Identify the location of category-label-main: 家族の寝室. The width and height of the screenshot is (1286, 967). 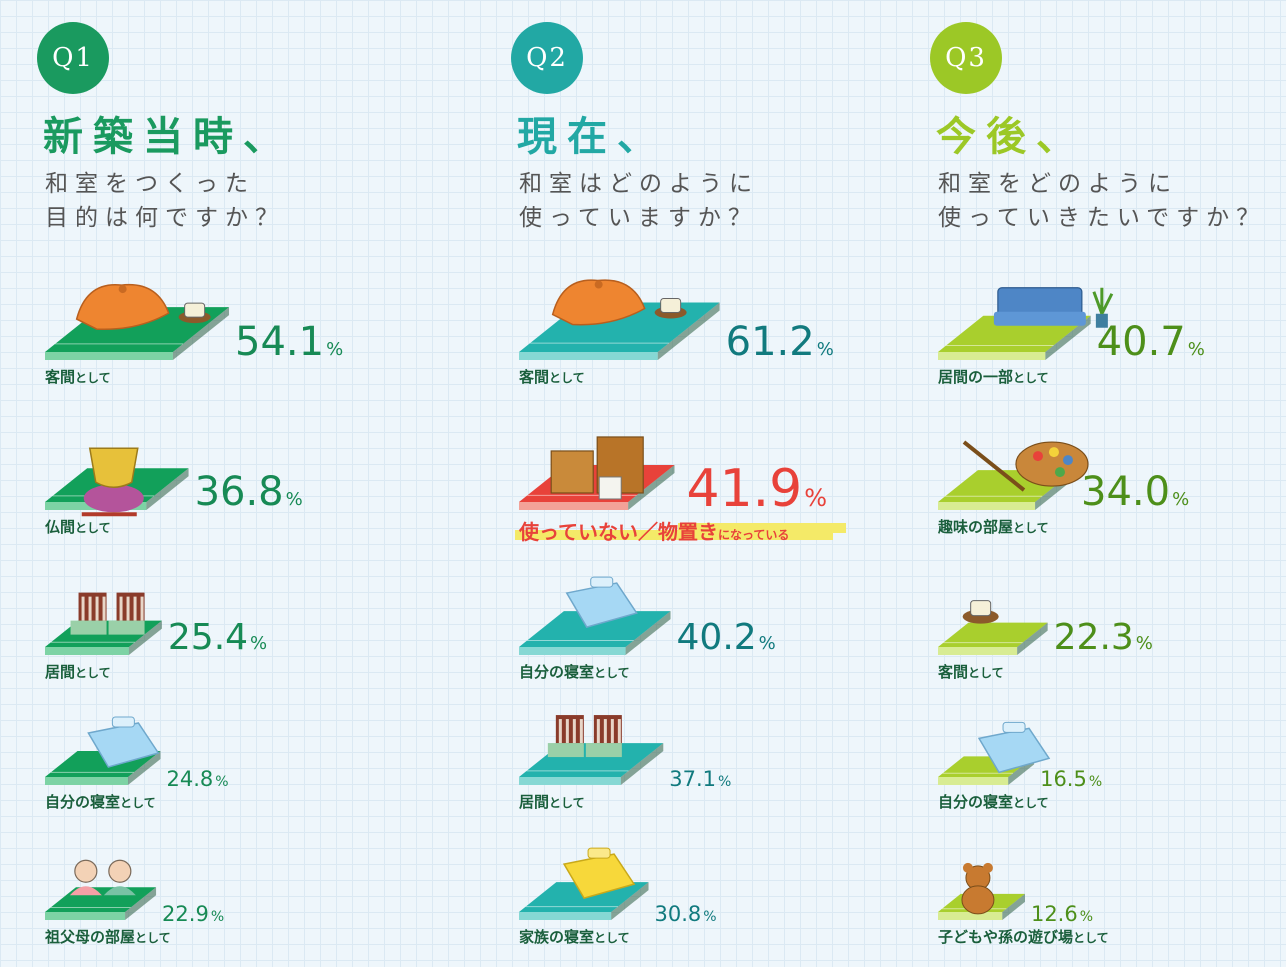
(557, 937).